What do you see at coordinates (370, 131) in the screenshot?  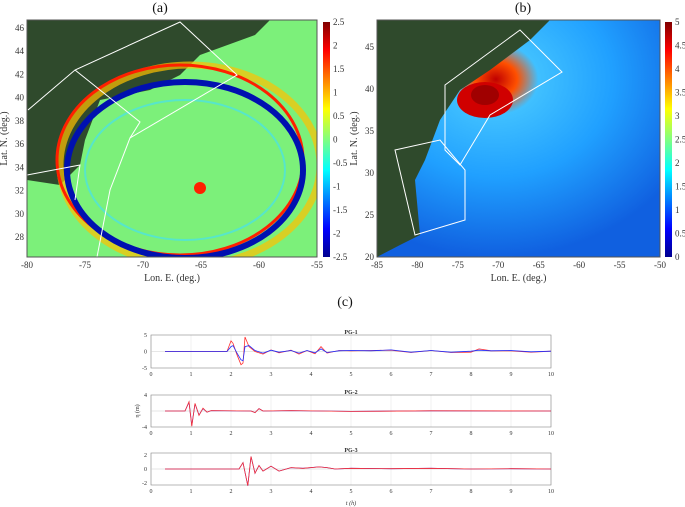 I see `y-tick-label: 35` at bounding box center [370, 131].